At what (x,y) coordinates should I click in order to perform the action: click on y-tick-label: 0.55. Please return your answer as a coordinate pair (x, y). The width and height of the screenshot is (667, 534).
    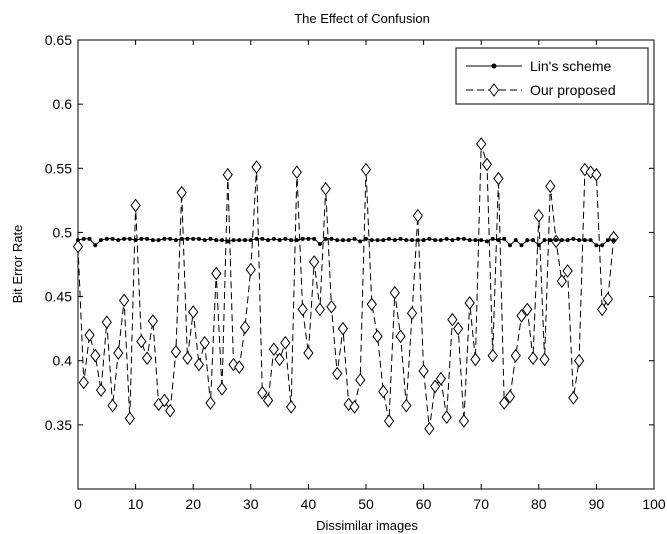
    Looking at the image, I should click on (58, 168).